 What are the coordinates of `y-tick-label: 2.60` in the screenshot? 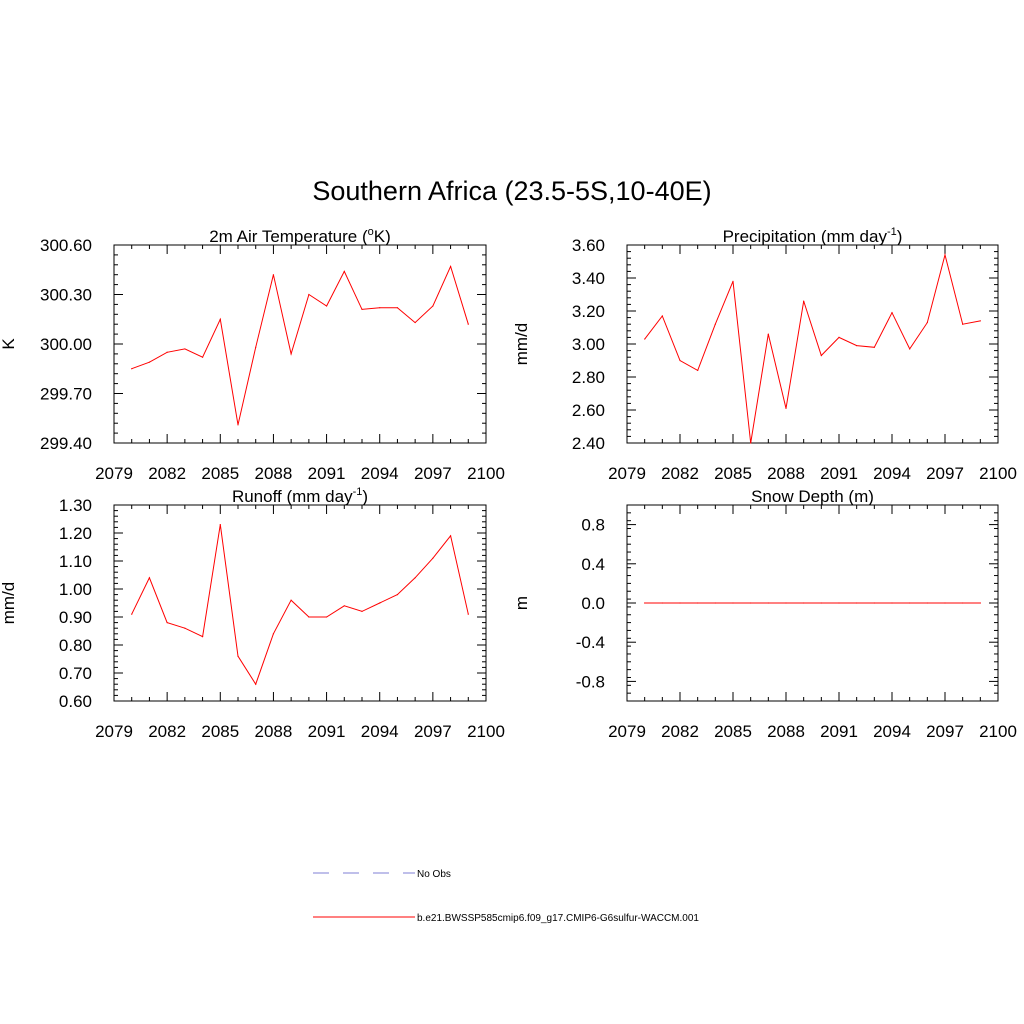 It's located at (588, 410).